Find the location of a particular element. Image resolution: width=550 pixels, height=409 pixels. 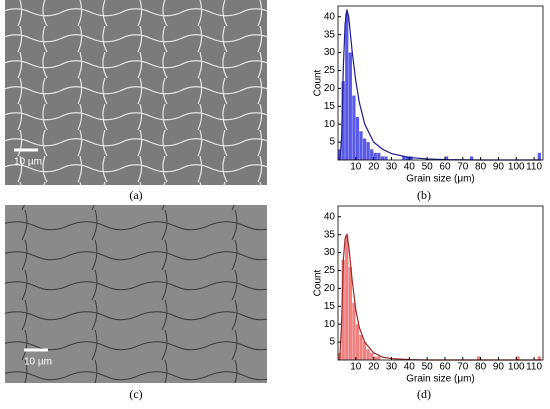

panel-label: (d) is located at coordinates (424, 394).